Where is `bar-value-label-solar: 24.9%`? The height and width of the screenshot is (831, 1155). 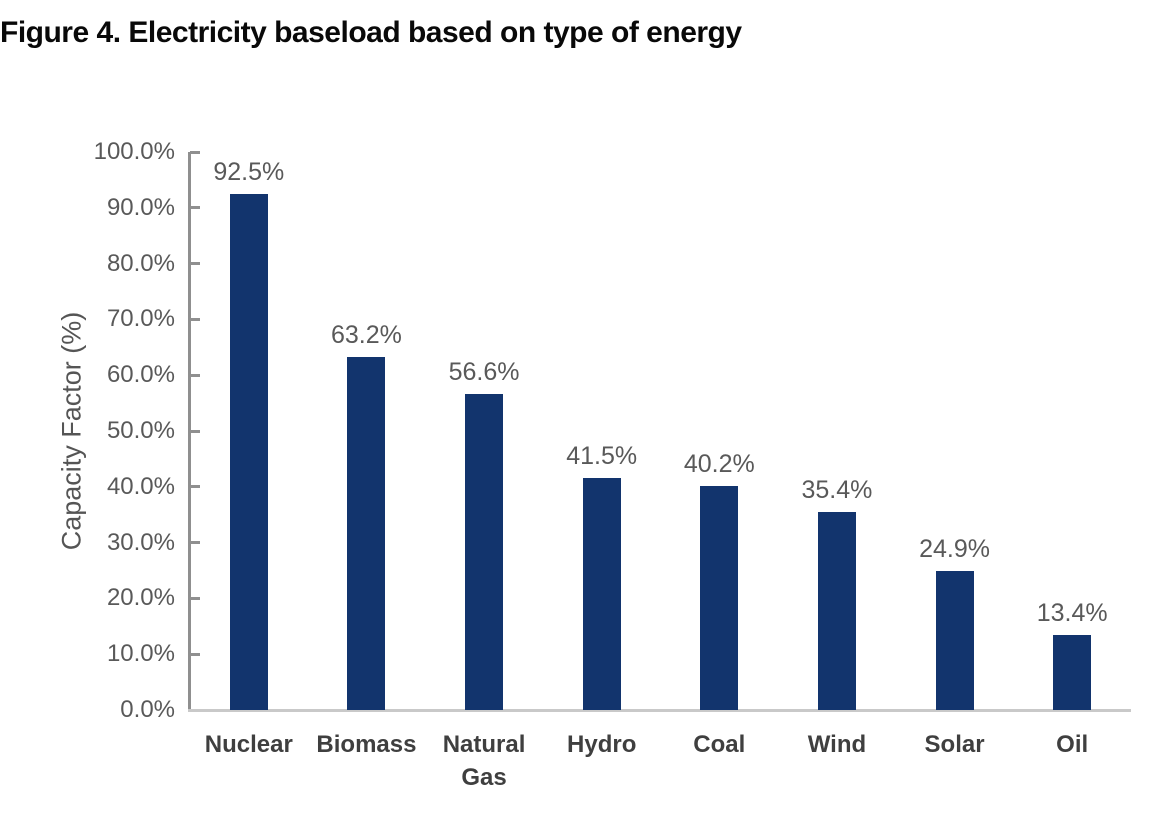
bar-value-label-solar: 24.9% is located at coordinates (954, 549).